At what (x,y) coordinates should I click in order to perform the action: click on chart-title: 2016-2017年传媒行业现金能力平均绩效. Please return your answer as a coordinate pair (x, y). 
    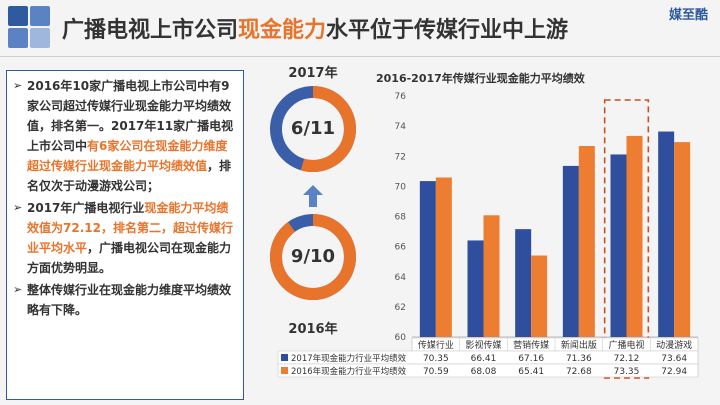
    Looking at the image, I should click on (480, 78).